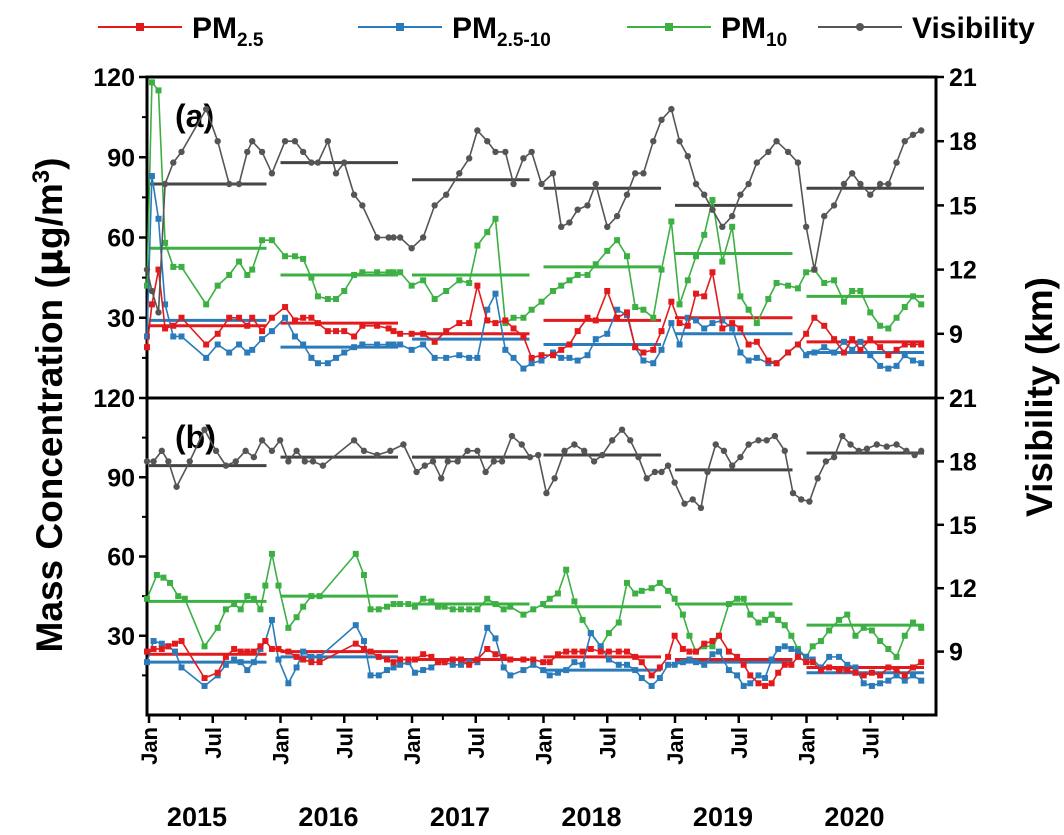 The height and width of the screenshot is (835, 1064). What do you see at coordinates (534, 605) in the screenshot?
I see `series-line-pm10` at bounding box center [534, 605].